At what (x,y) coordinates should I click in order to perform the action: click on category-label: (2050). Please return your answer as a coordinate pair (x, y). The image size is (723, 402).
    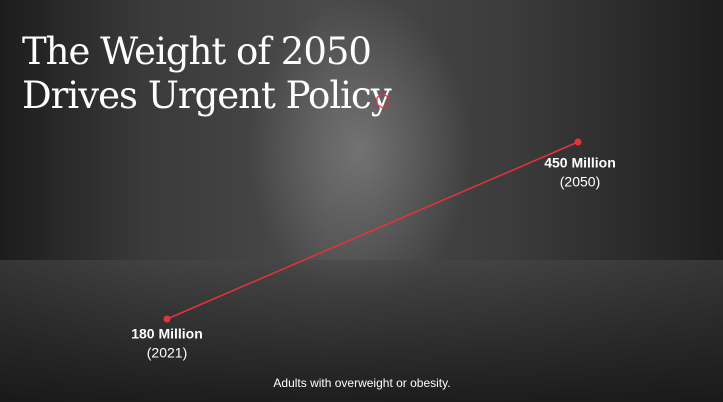
    Looking at the image, I should click on (580, 182).